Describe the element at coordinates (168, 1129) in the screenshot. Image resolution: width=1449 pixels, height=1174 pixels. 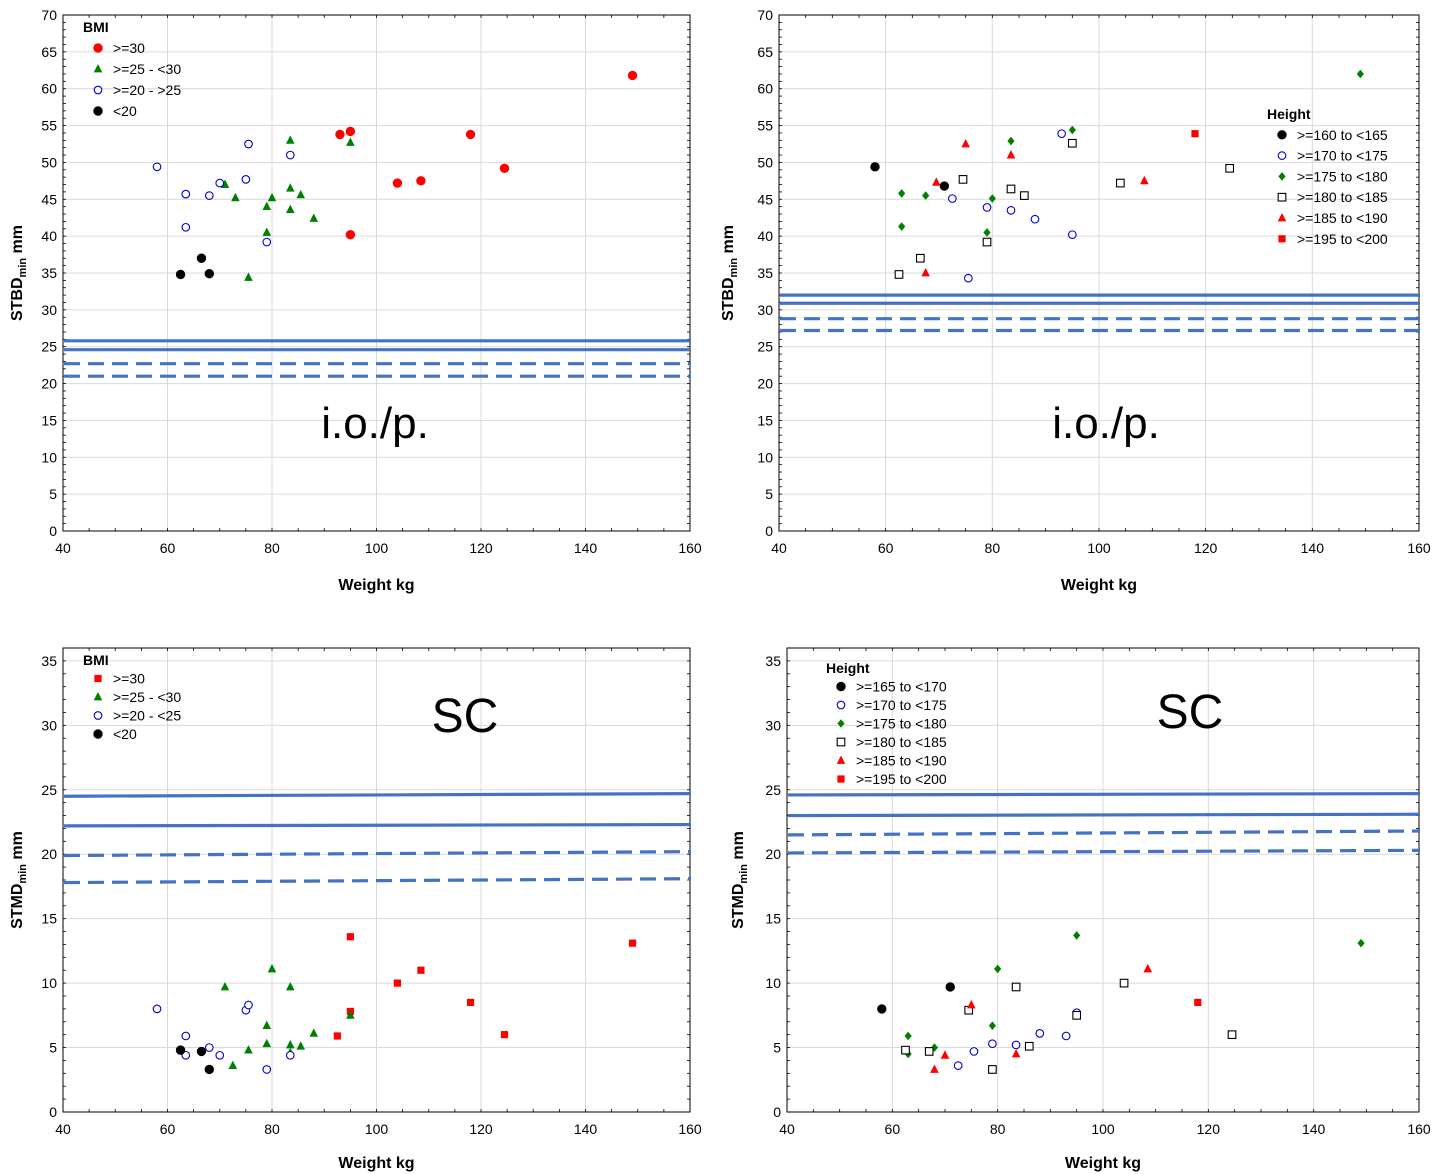
I see `x-tick-label: 60` at that location.